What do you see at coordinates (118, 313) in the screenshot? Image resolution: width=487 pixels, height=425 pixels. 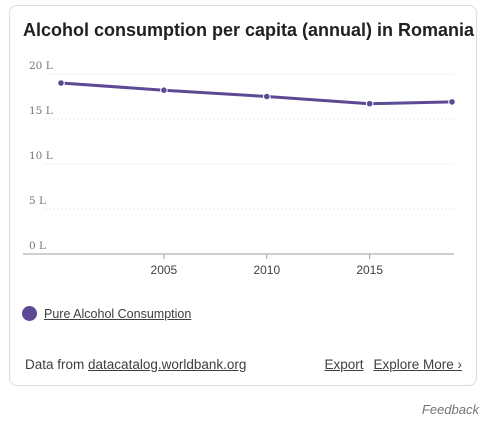 I see `legend-label: Pure Alcohol Consumption` at bounding box center [118, 313].